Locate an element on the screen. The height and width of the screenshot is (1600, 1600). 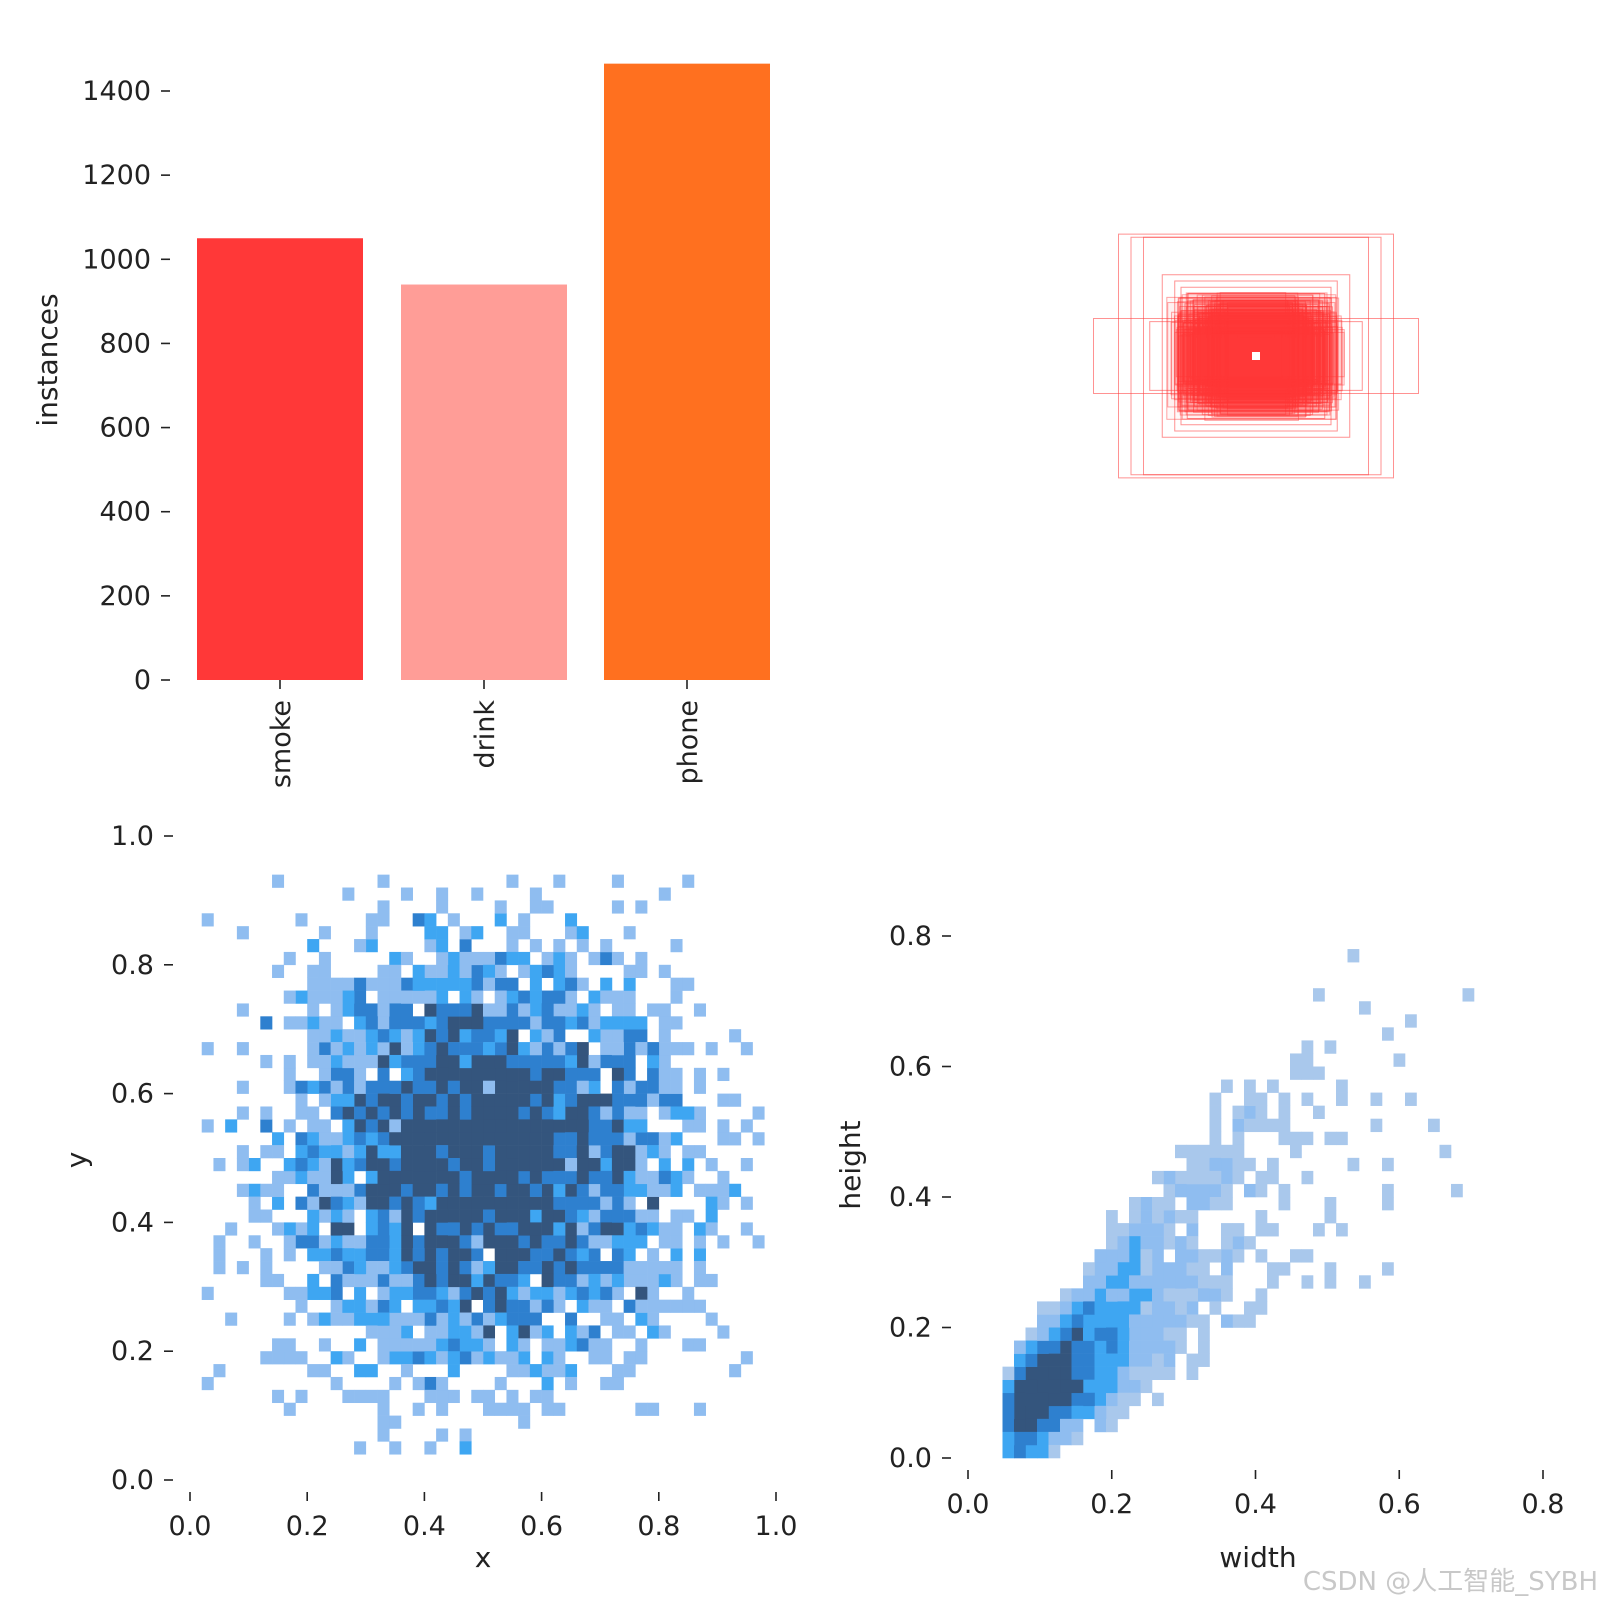
wh-y-label: height is located at coordinates (850, 1164).